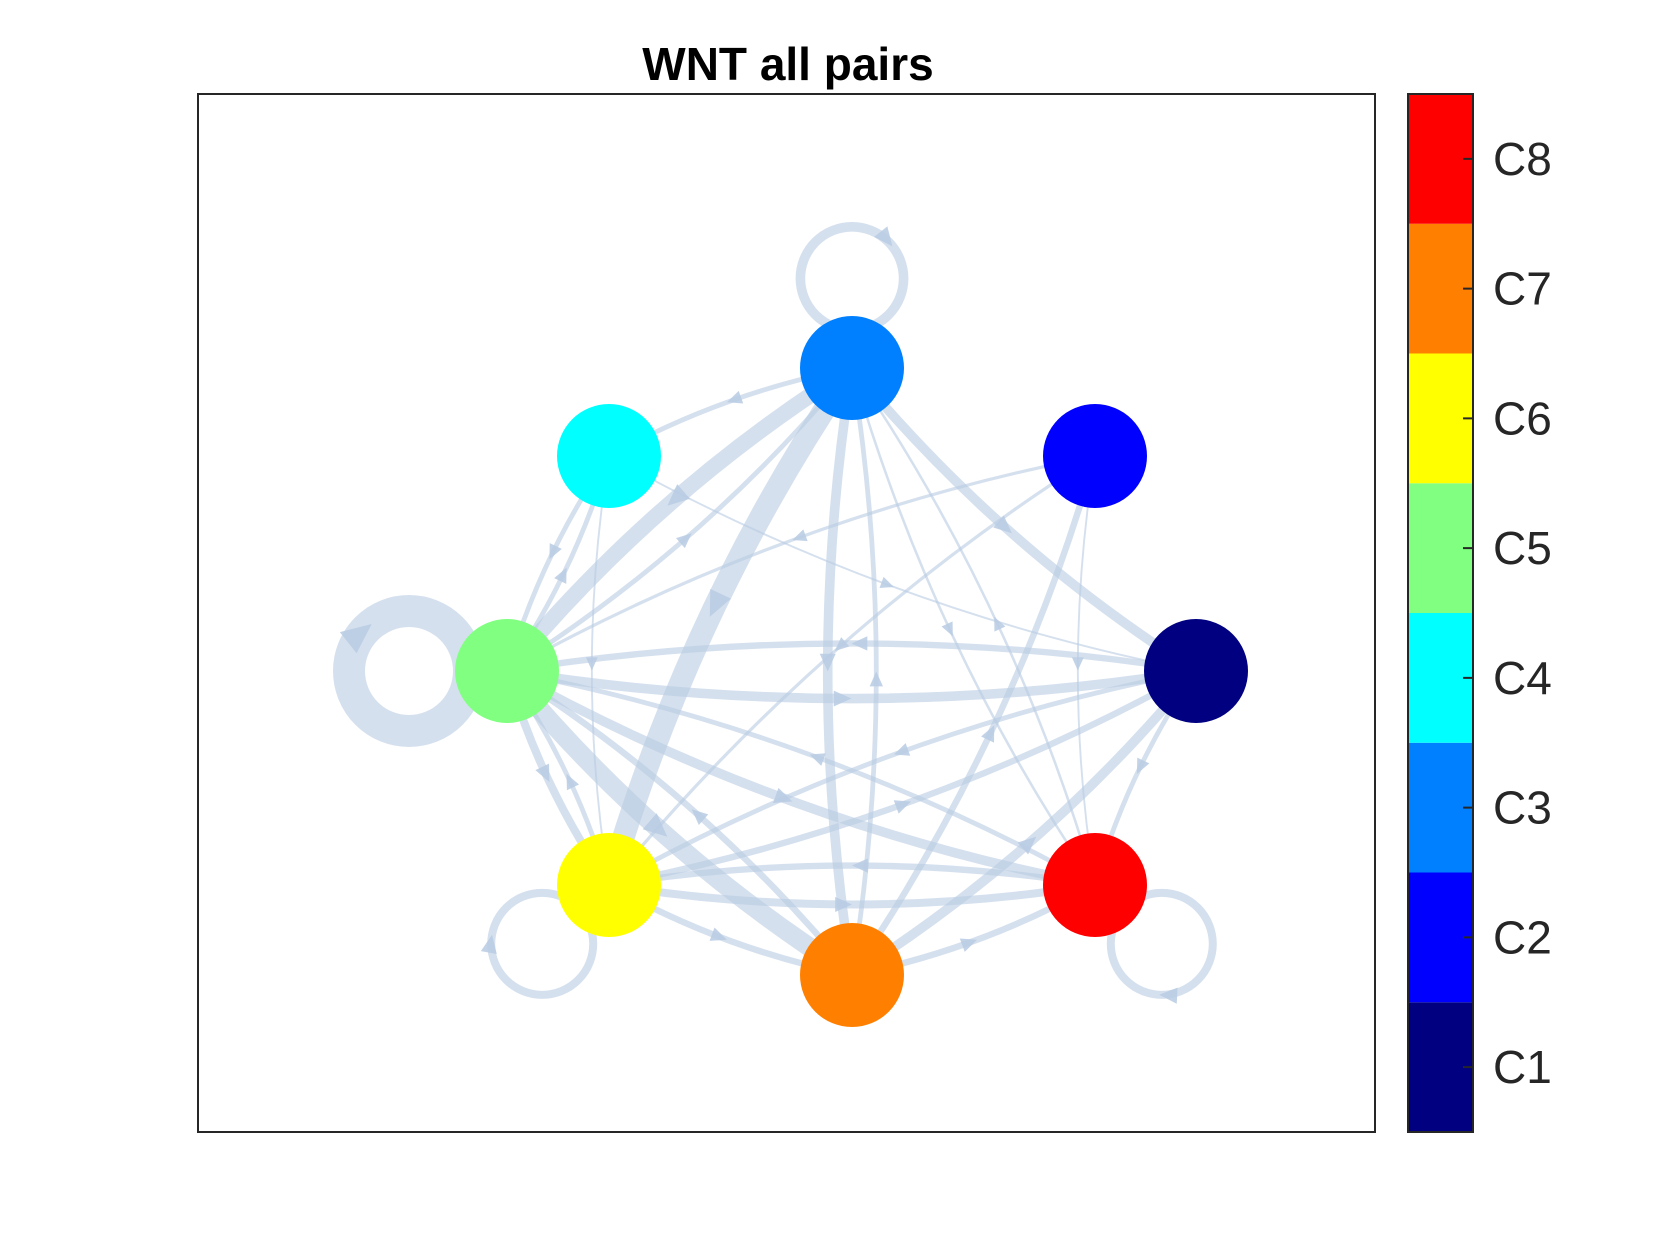 This screenshot has width=1680, height=1260. What do you see at coordinates (842, 644) in the screenshot?
I see `edge-c2-c6-arrow` at bounding box center [842, 644].